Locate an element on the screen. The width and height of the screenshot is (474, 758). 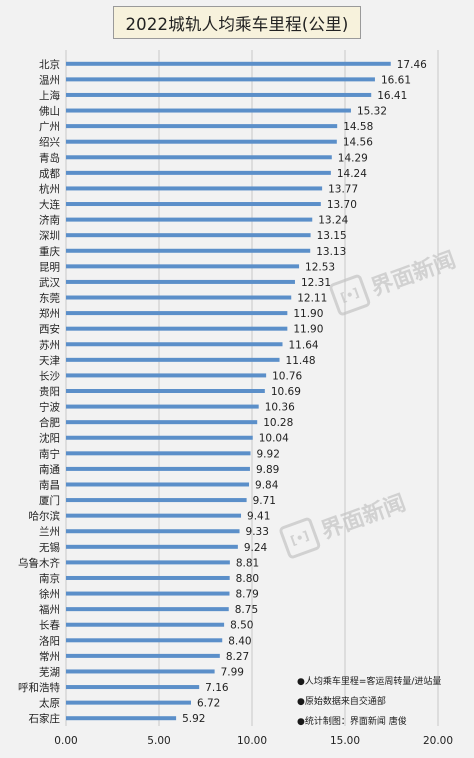
x-tick-label: 0.00 is located at coordinates (65, 741).